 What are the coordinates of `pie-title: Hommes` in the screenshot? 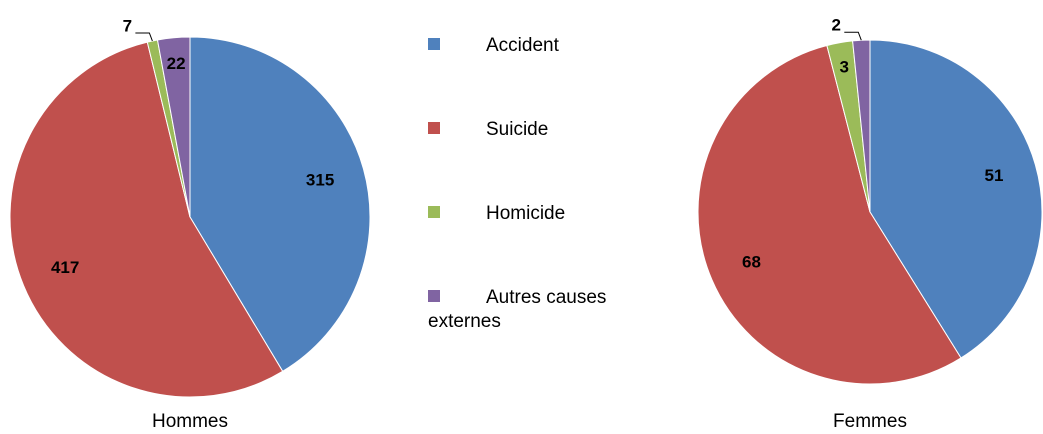 It's located at (190, 421).